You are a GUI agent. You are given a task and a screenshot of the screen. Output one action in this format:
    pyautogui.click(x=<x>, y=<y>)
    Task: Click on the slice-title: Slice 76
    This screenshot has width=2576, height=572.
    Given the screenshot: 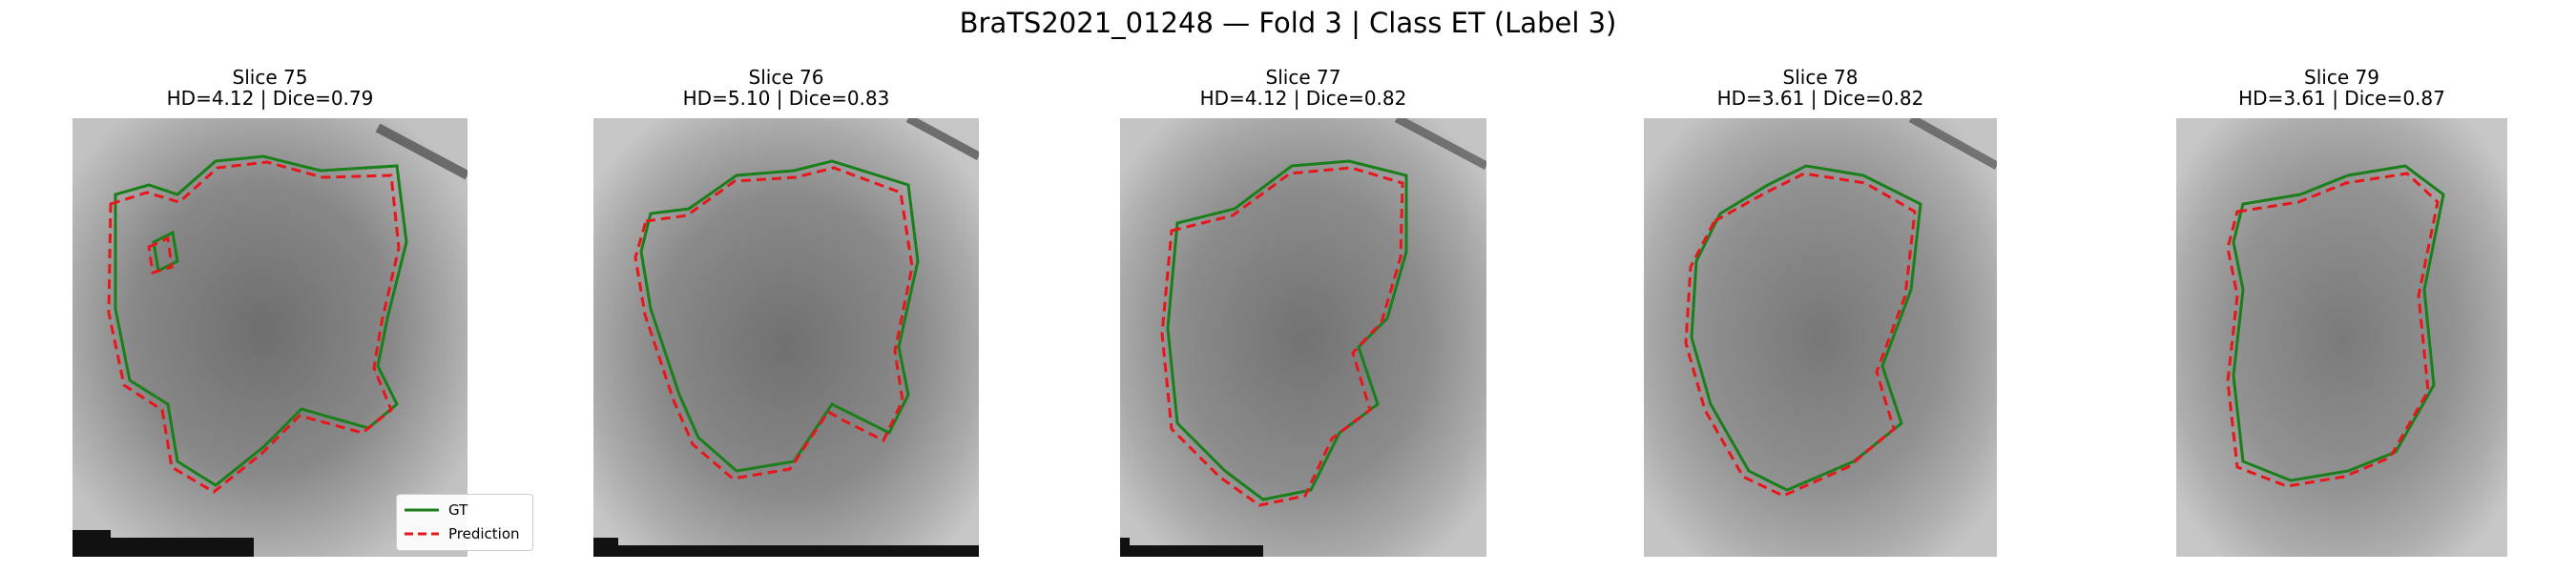 What is the action you would take?
    pyautogui.click(x=786, y=77)
    